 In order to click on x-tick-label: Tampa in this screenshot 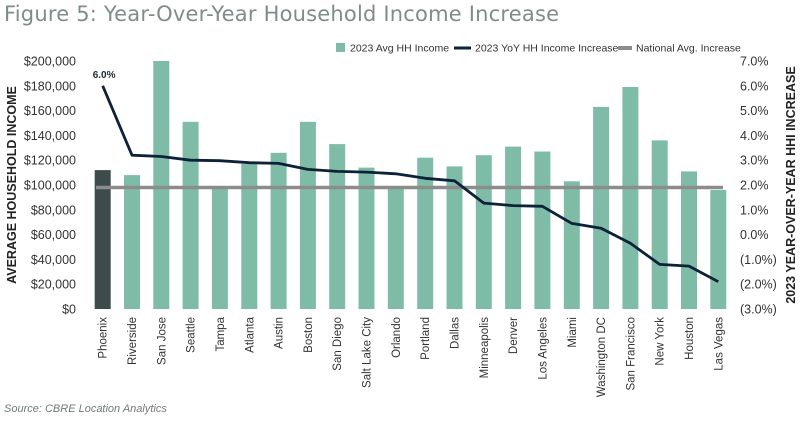, I will do `click(221, 333)`.